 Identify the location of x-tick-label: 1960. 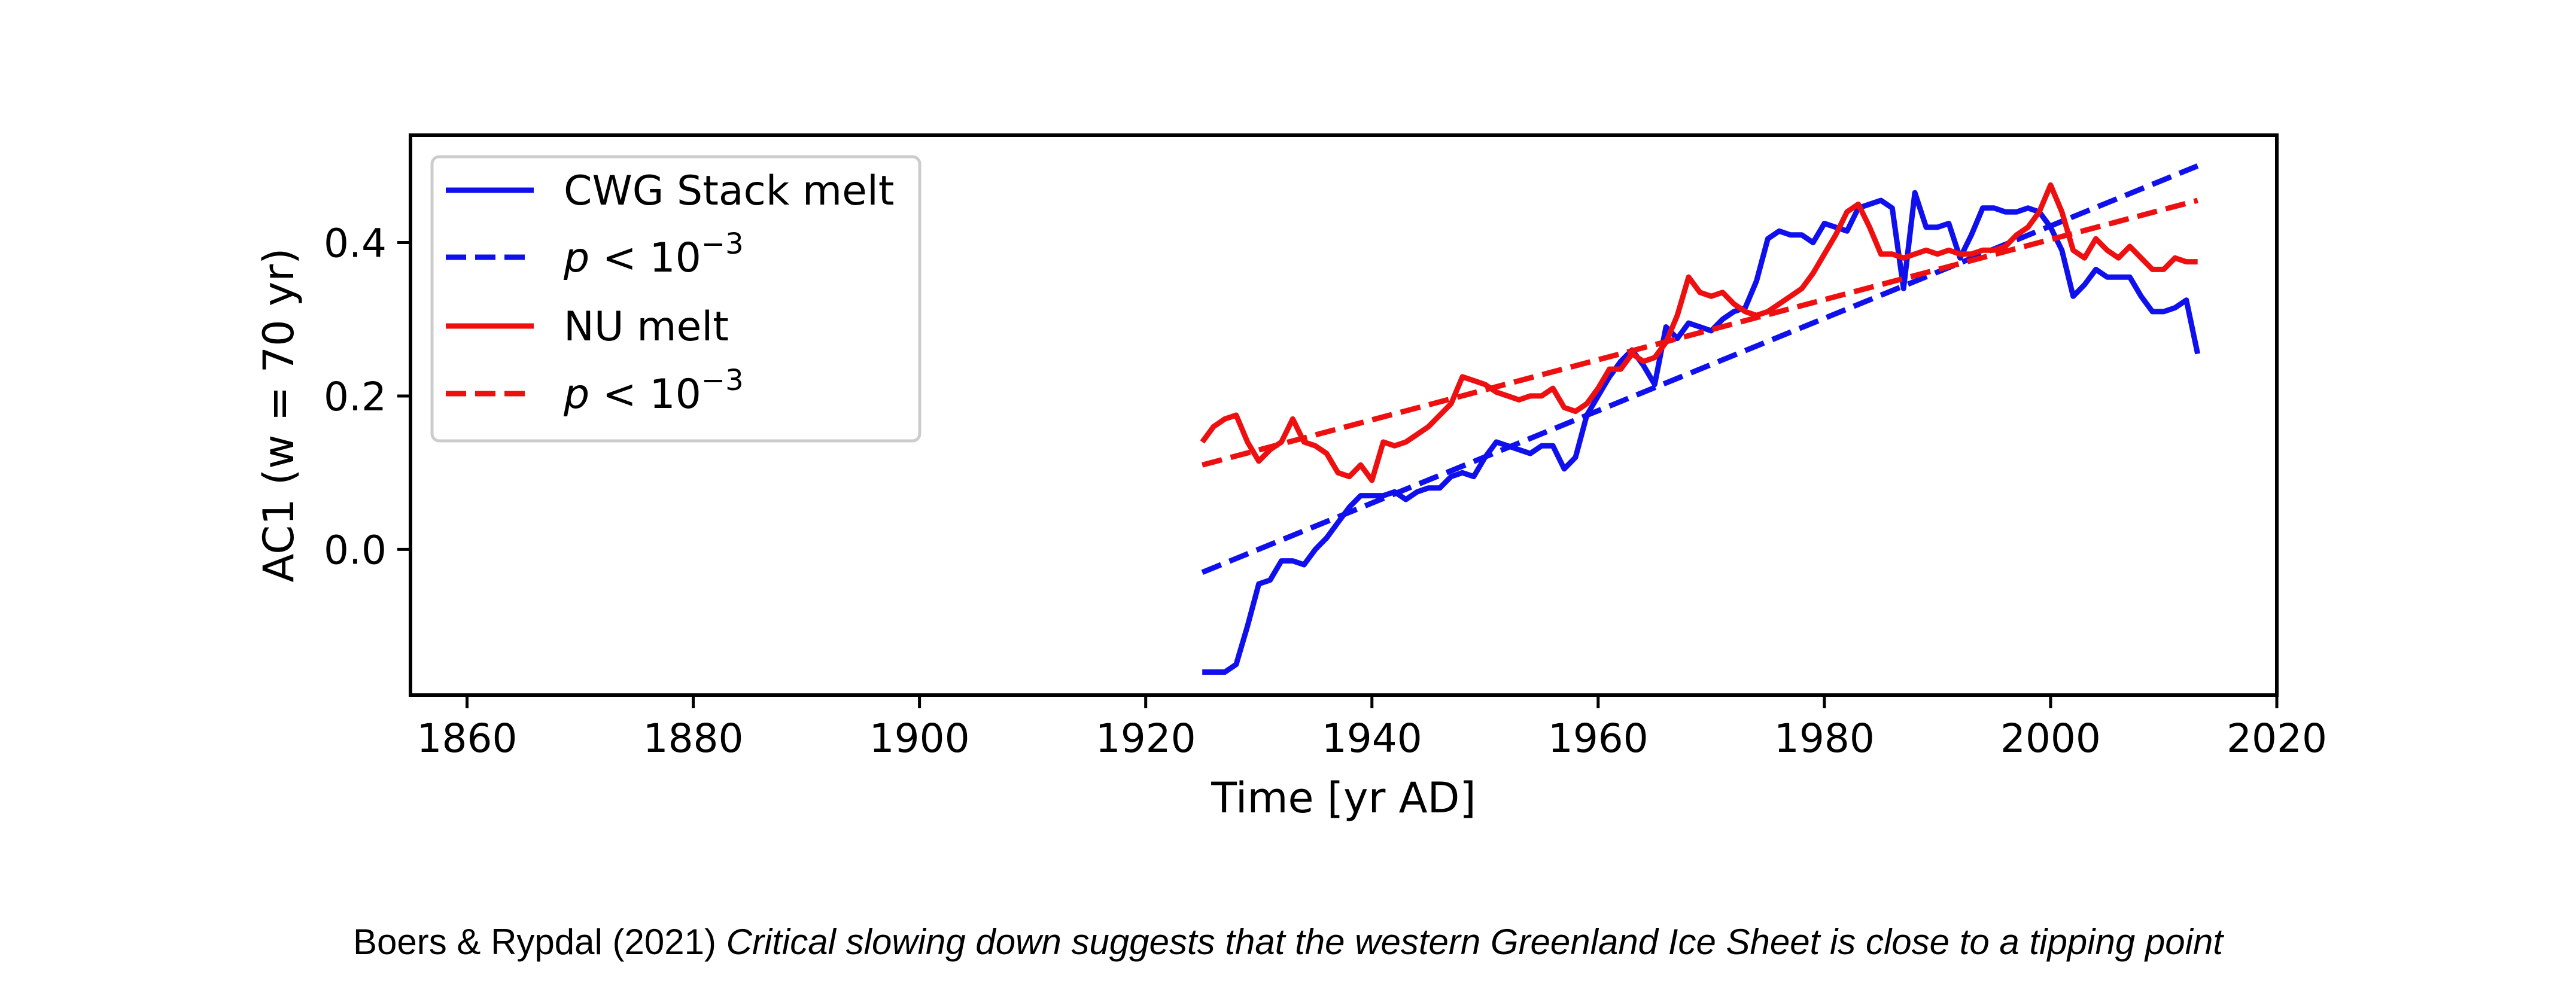
(1598, 738).